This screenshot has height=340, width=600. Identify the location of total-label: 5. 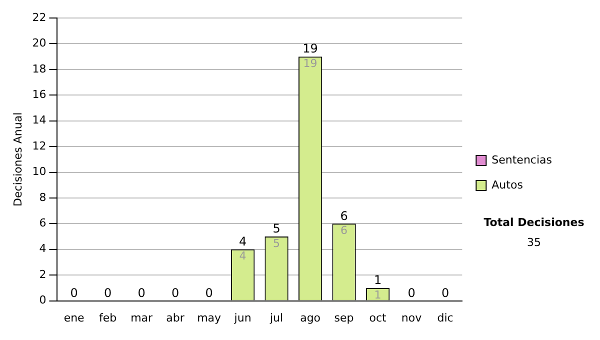
(276, 229).